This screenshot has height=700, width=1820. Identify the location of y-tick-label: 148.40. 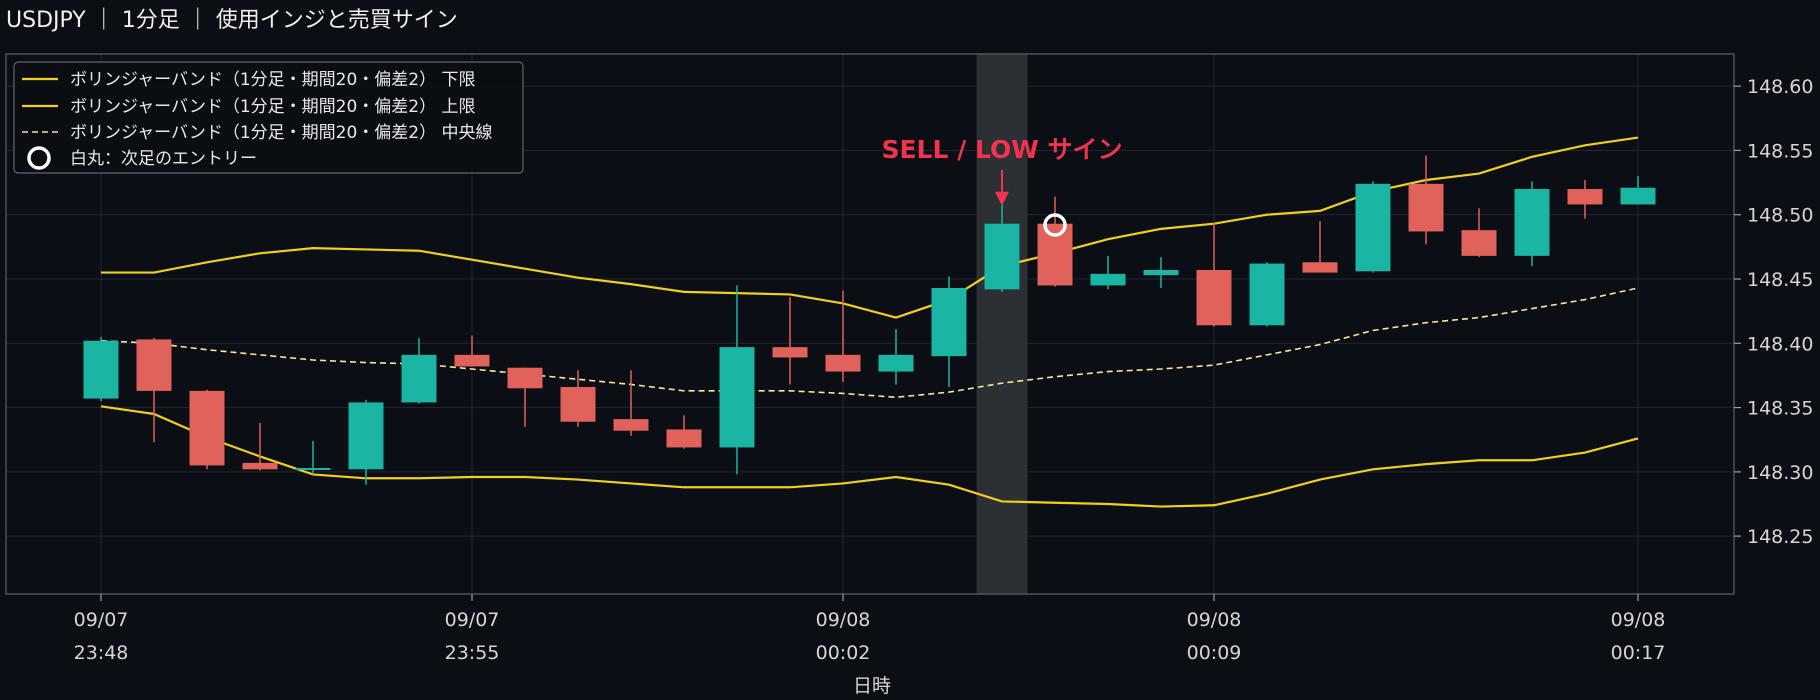
(1780, 344).